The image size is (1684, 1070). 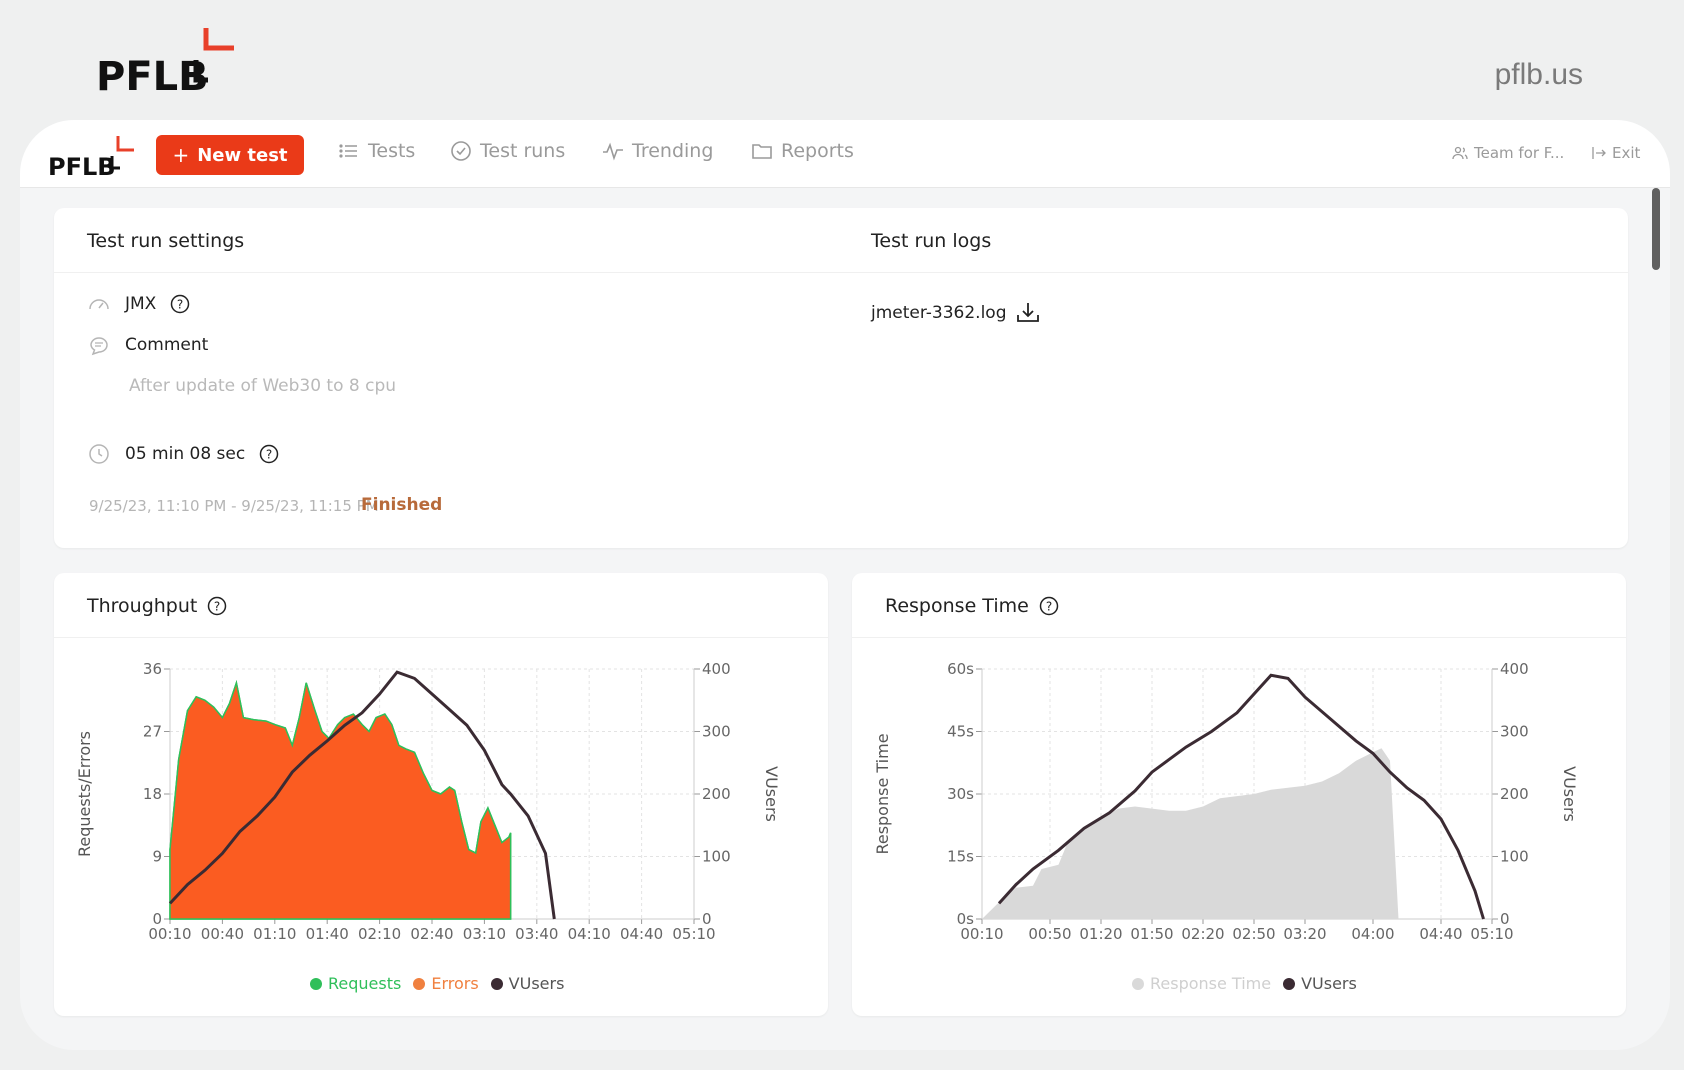 What do you see at coordinates (152, 732) in the screenshot?
I see `y-tick-label: 27` at bounding box center [152, 732].